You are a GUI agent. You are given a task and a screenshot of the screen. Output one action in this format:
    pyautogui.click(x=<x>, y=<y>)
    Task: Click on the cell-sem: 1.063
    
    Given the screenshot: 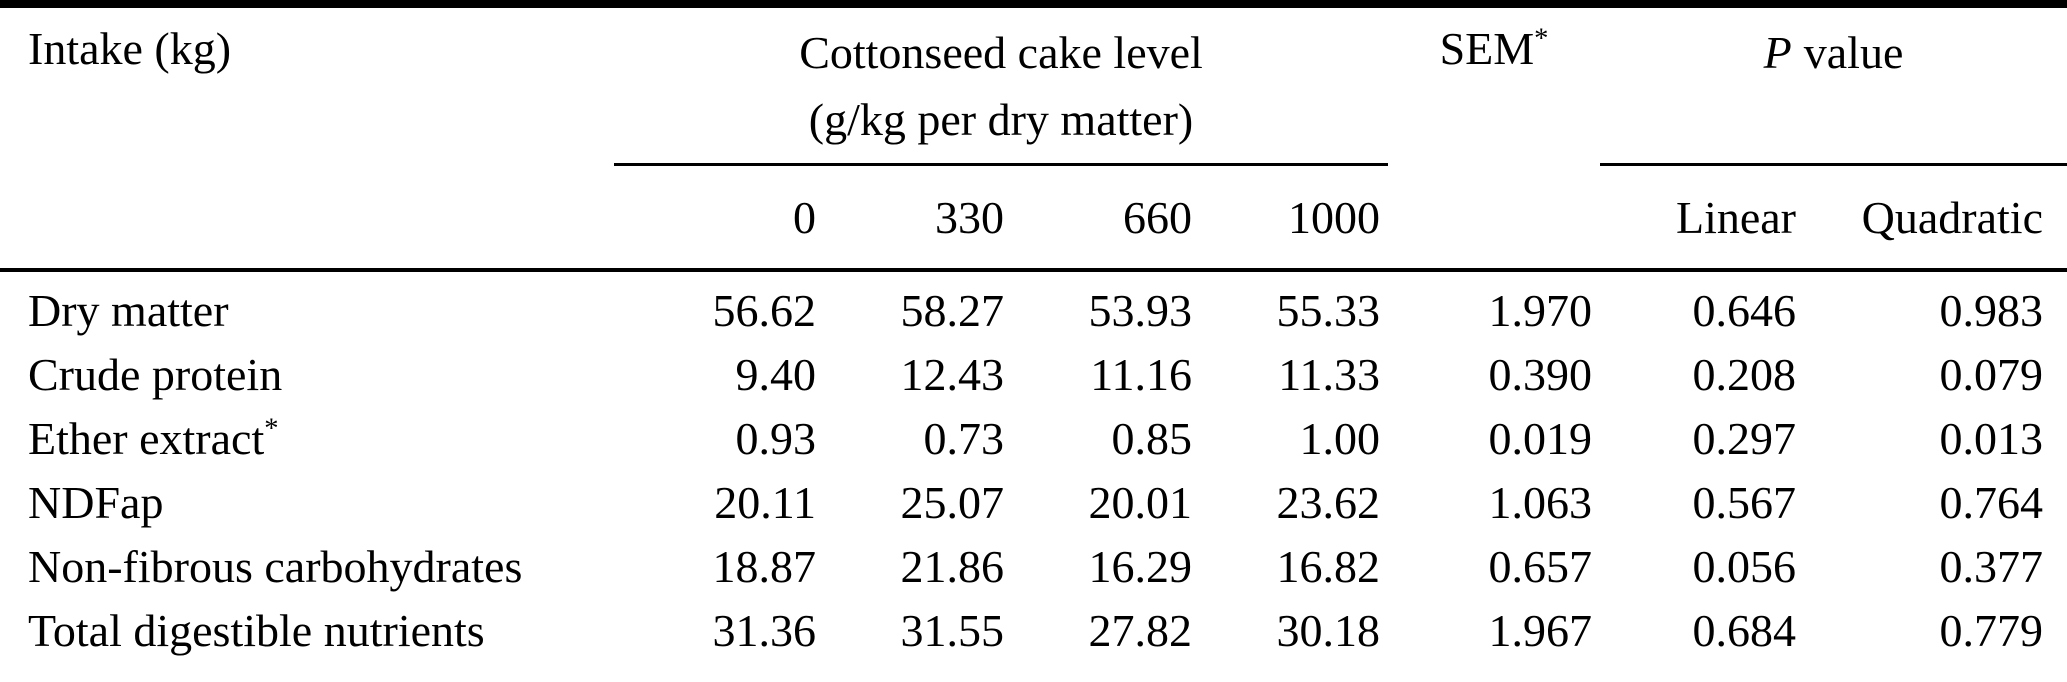 What is the action you would take?
    pyautogui.click(x=1540, y=502)
    